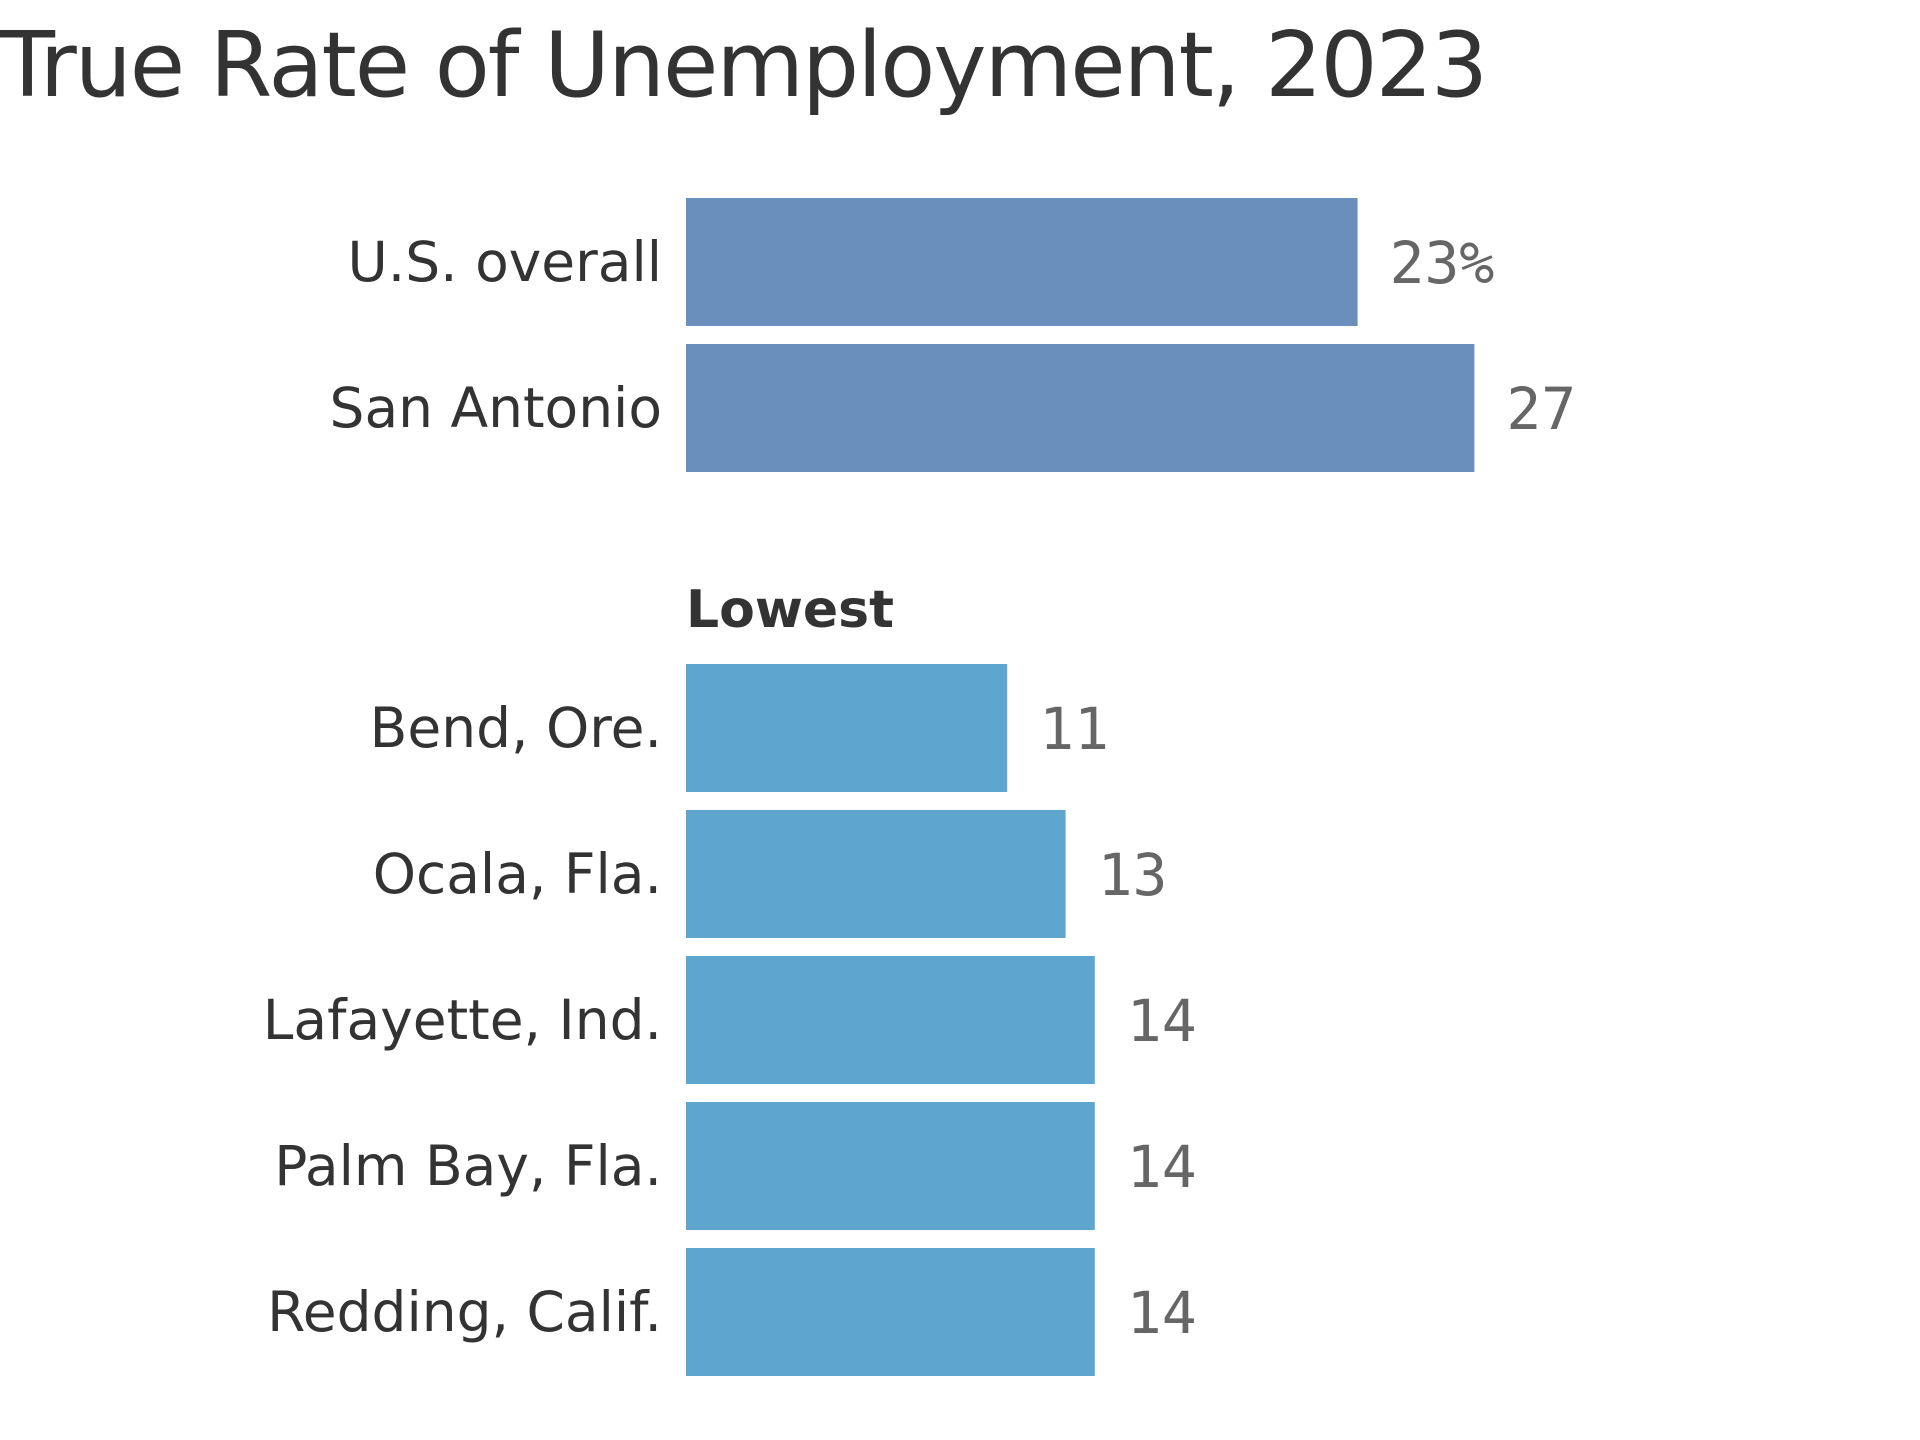  What do you see at coordinates (504, 262) in the screenshot?
I see `category-label: U.S. overall` at bounding box center [504, 262].